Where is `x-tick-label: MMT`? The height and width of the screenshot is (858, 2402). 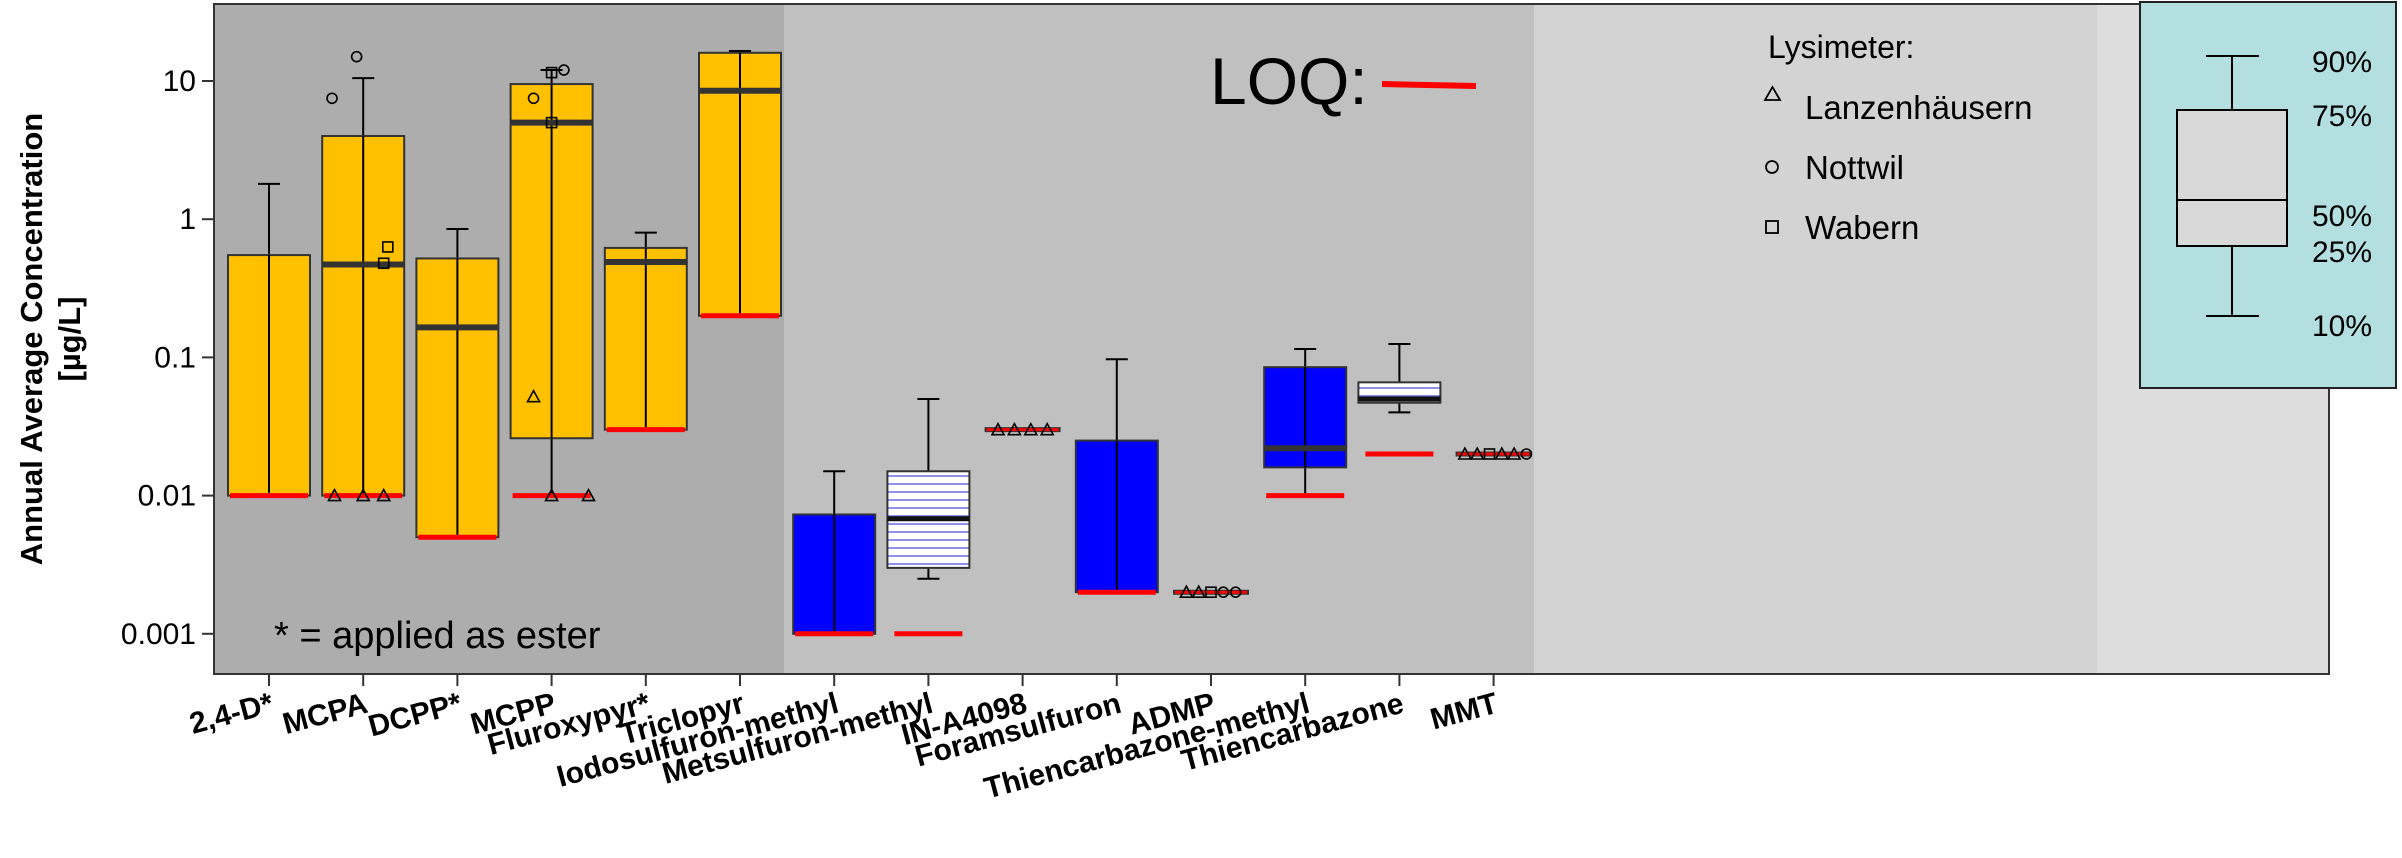 x-tick-label: MMT is located at coordinates (1464, 712).